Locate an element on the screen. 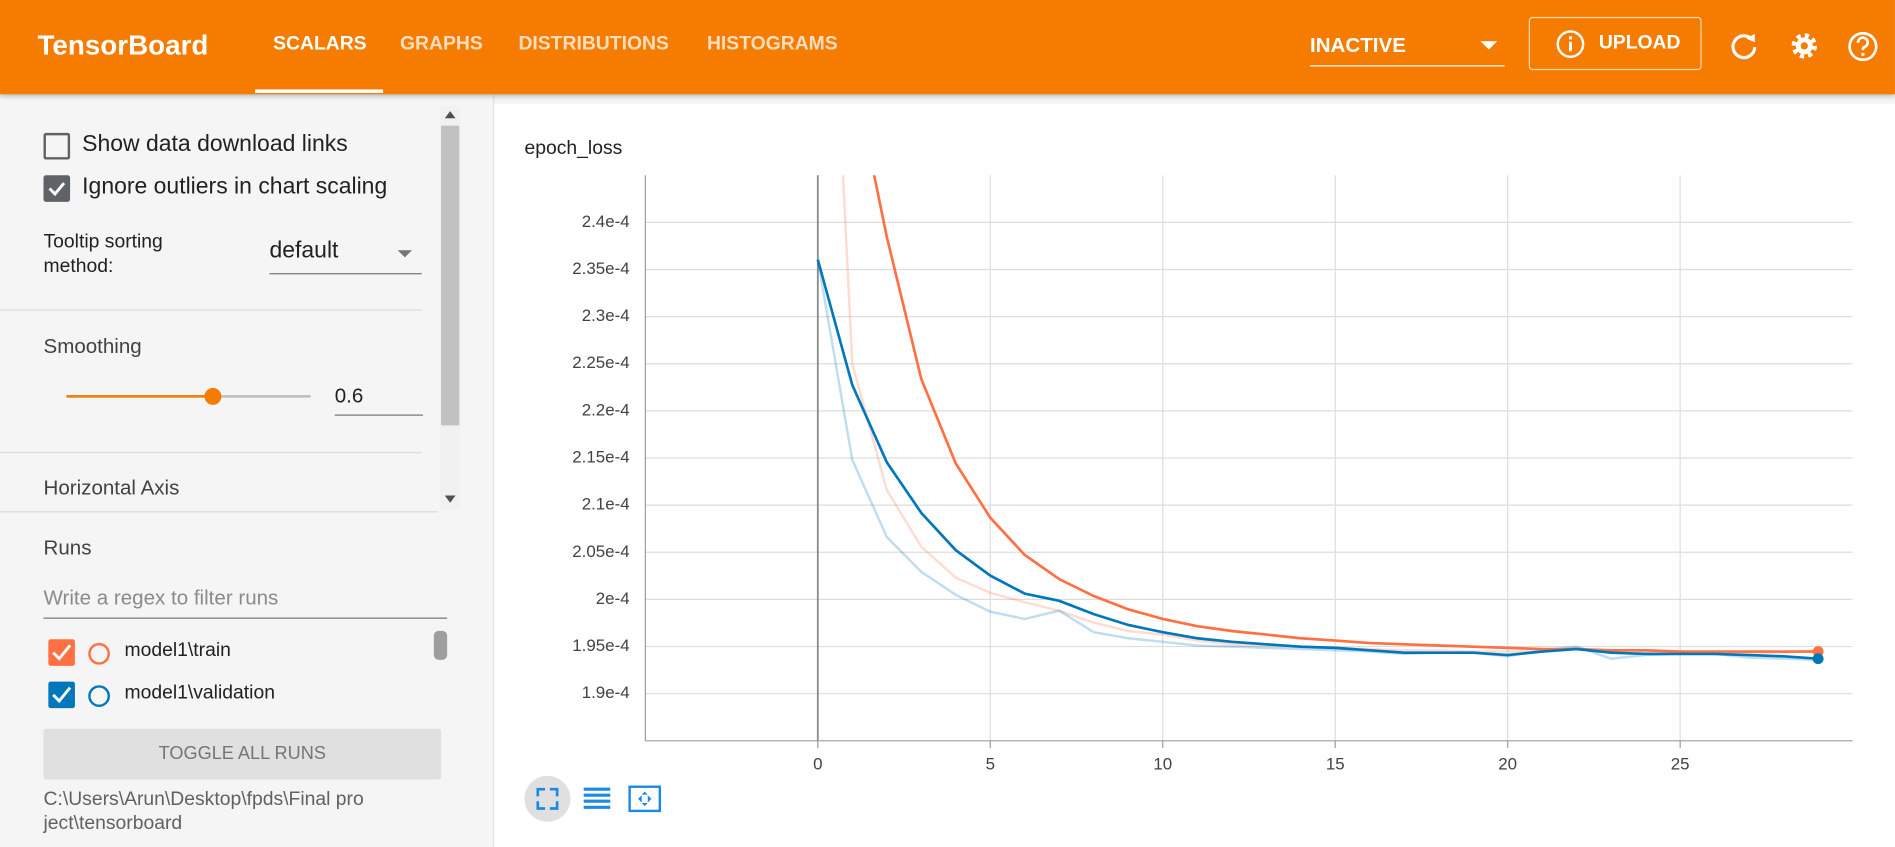 The image size is (1895, 847). tooltip-sort-dropdown: default is located at coordinates (345, 256).